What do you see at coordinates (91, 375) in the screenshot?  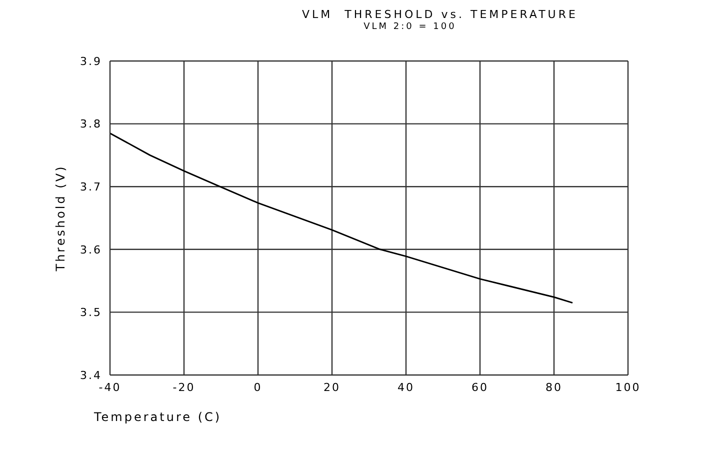 I see `y-tick-label: 3.4` at bounding box center [91, 375].